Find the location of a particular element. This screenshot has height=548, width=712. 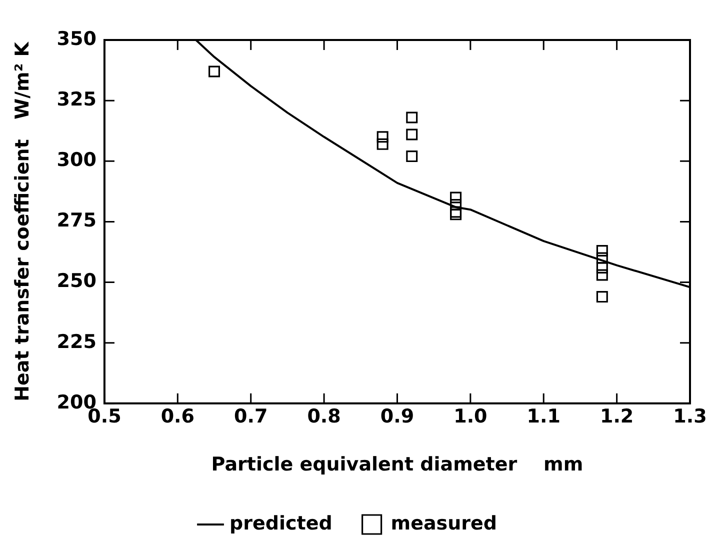

y-tick-label: 350 is located at coordinates (76, 39).